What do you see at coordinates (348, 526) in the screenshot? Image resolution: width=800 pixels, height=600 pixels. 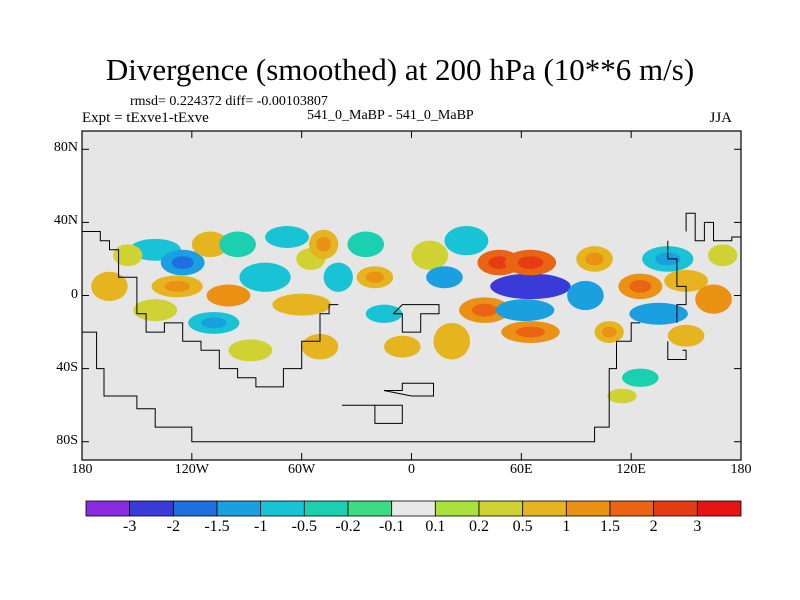 I see `colorbar-label: -0.2` at bounding box center [348, 526].